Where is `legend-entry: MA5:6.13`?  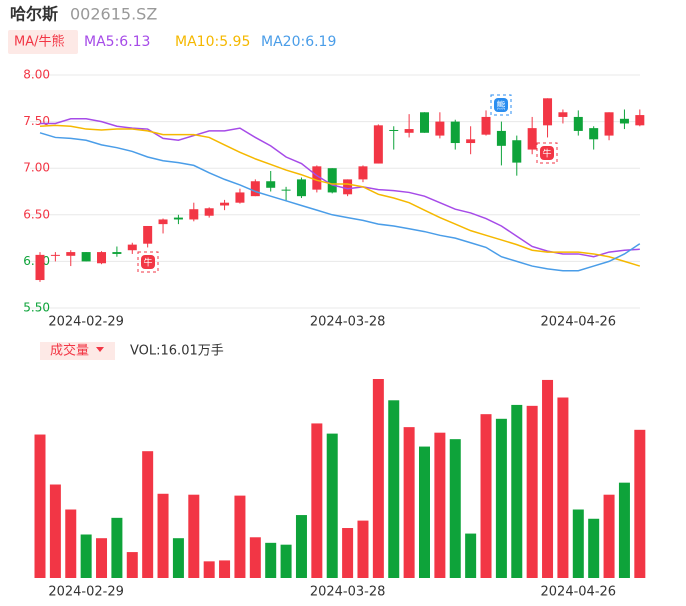 legend-entry: MA5:6.13 is located at coordinates (117, 42).